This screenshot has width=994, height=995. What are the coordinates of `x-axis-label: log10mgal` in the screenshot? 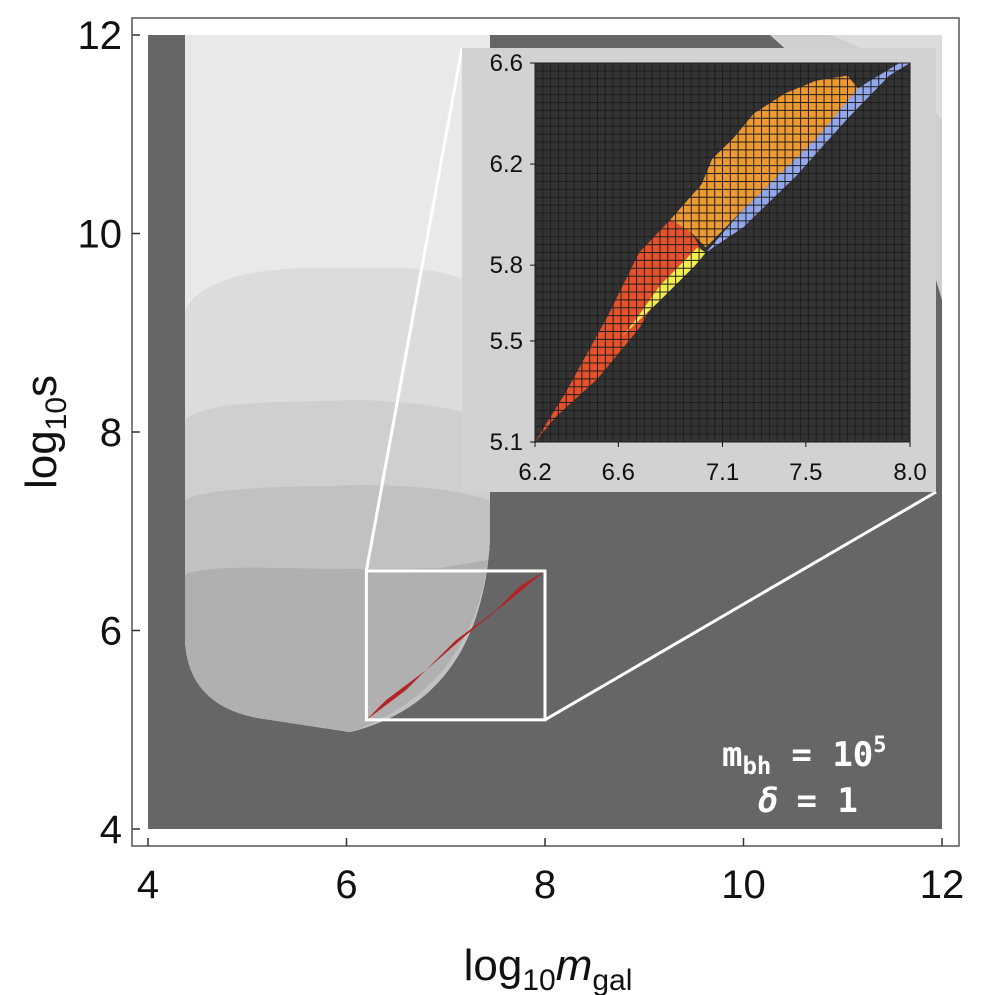 It's located at (548, 968).